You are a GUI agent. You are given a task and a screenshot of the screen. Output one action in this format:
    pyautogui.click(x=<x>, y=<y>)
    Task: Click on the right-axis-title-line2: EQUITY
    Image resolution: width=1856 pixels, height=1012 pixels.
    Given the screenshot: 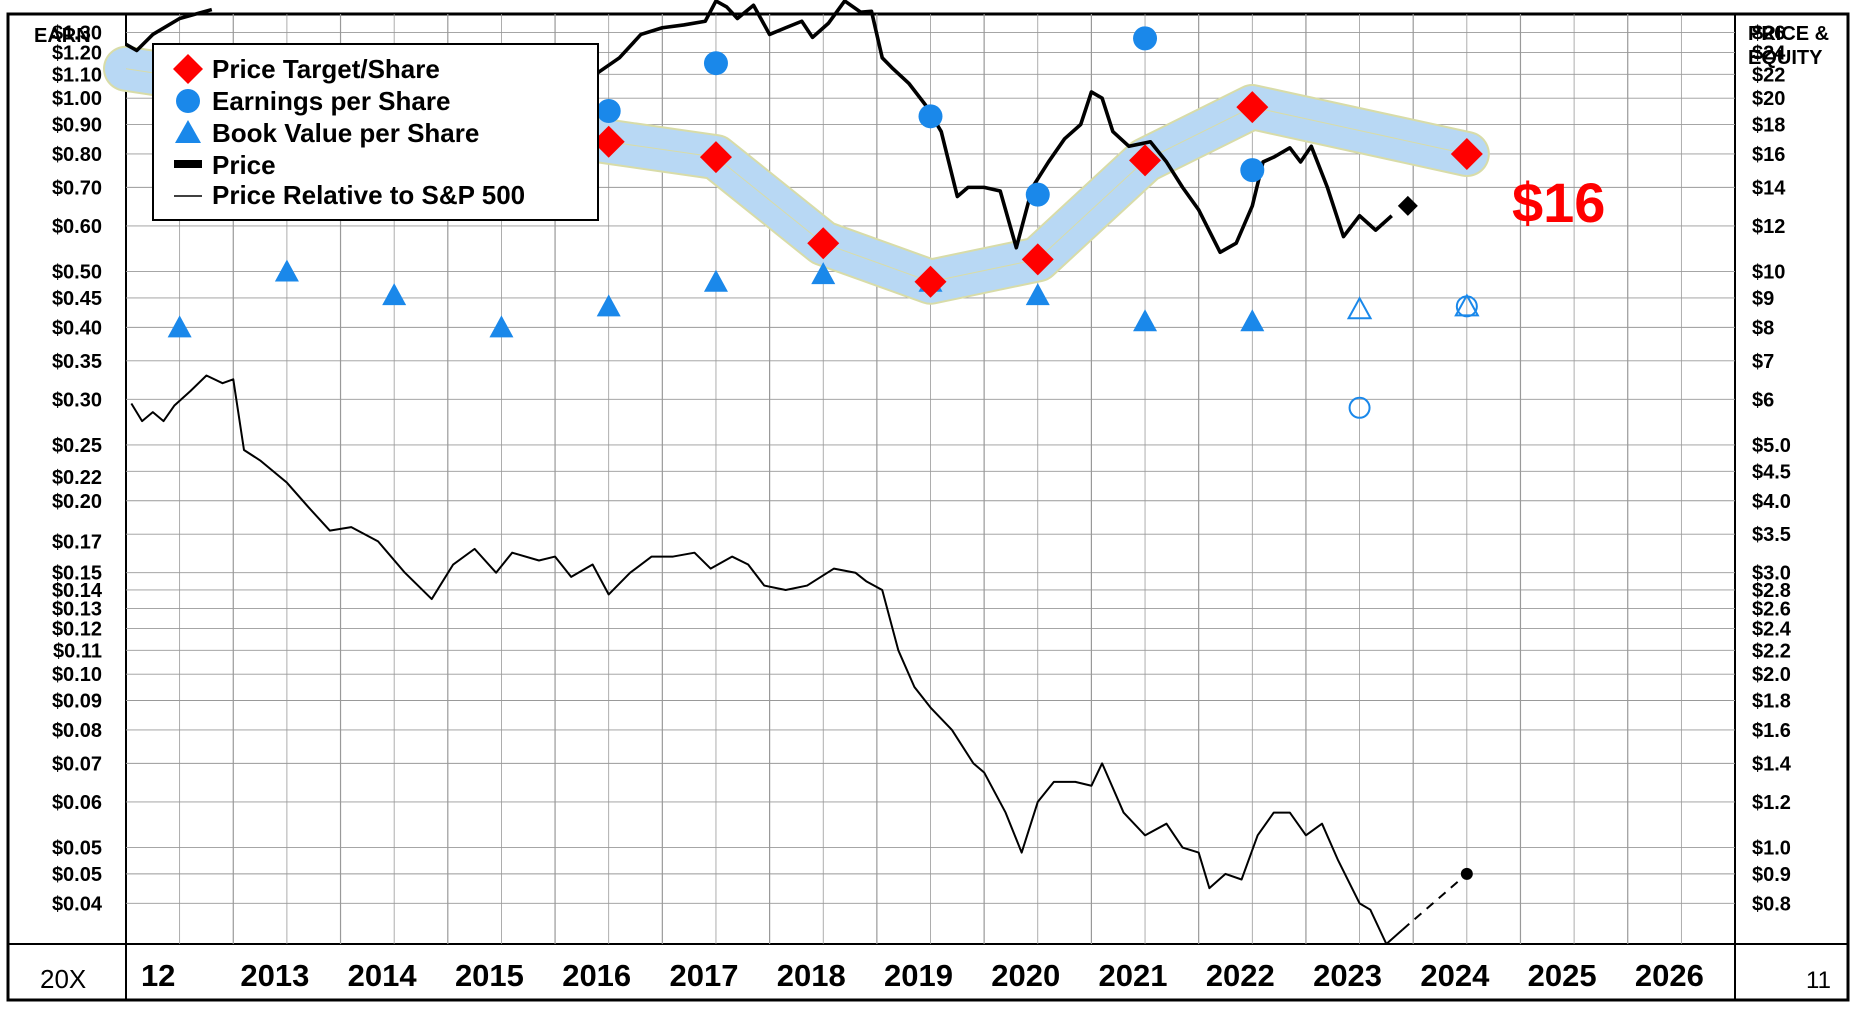 What is the action you would take?
    pyautogui.click(x=1785, y=58)
    